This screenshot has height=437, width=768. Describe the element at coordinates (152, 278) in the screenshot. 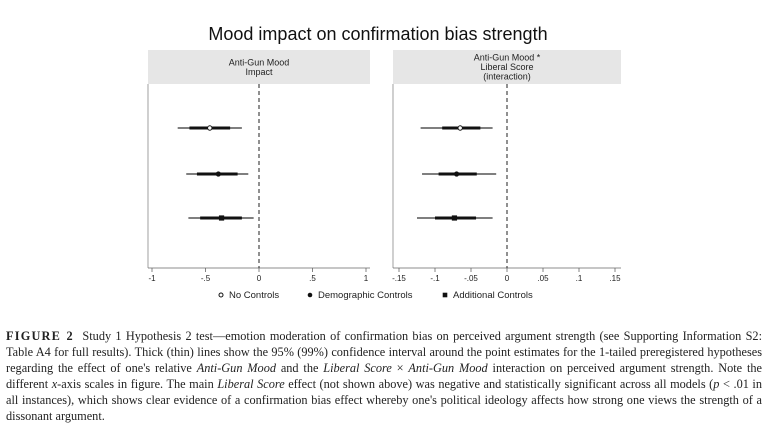

I see `x-tick-label: -1` at that location.